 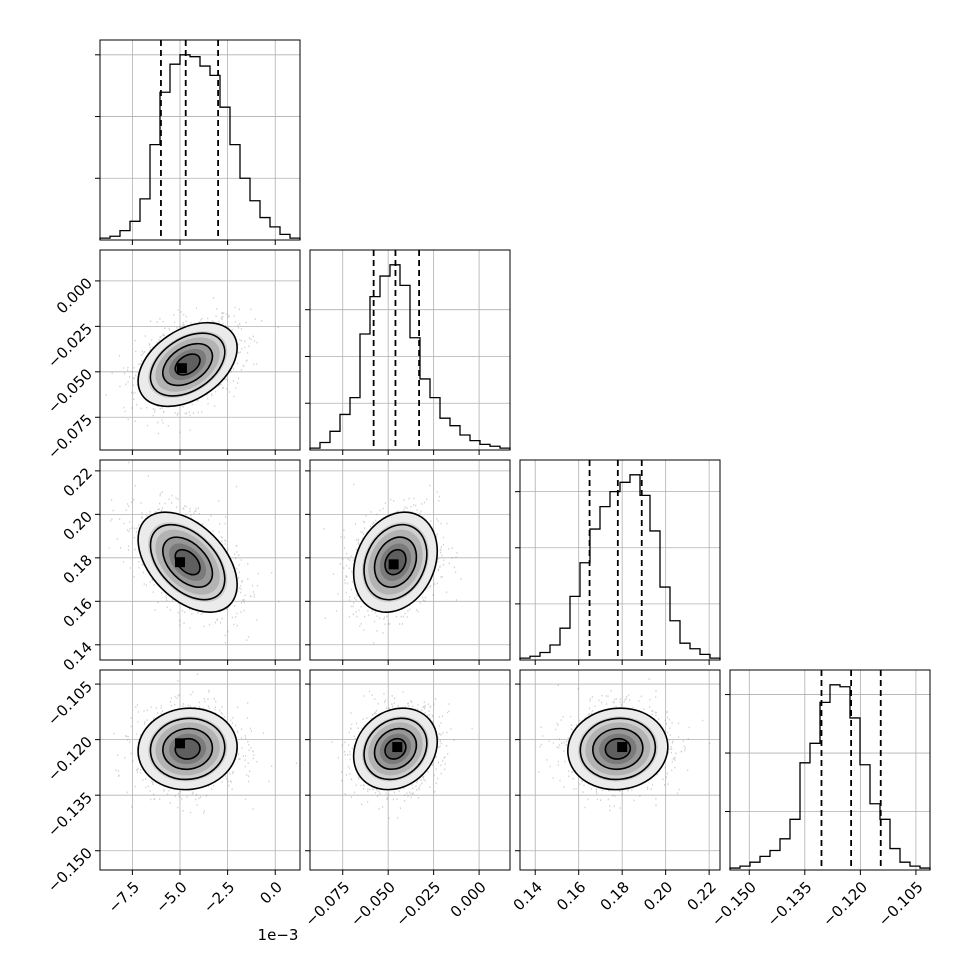 I want to click on x-tick-label-3-0p120: −0.120, so click(x=845, y=904).